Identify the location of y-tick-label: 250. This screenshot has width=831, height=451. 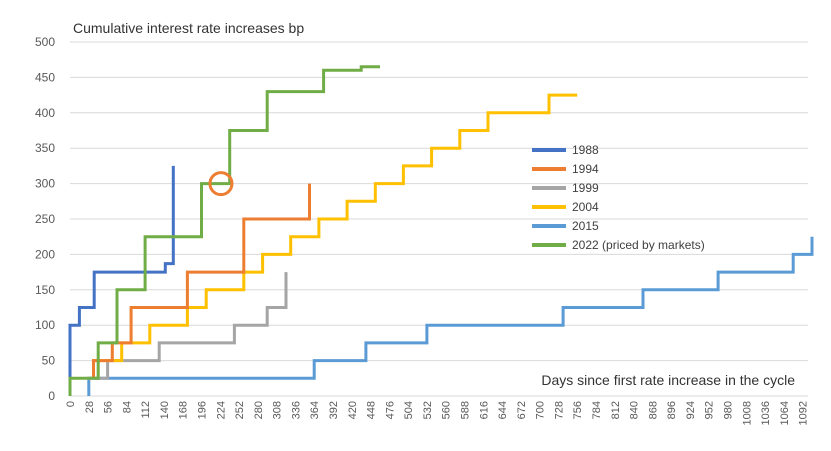
(45, 219).